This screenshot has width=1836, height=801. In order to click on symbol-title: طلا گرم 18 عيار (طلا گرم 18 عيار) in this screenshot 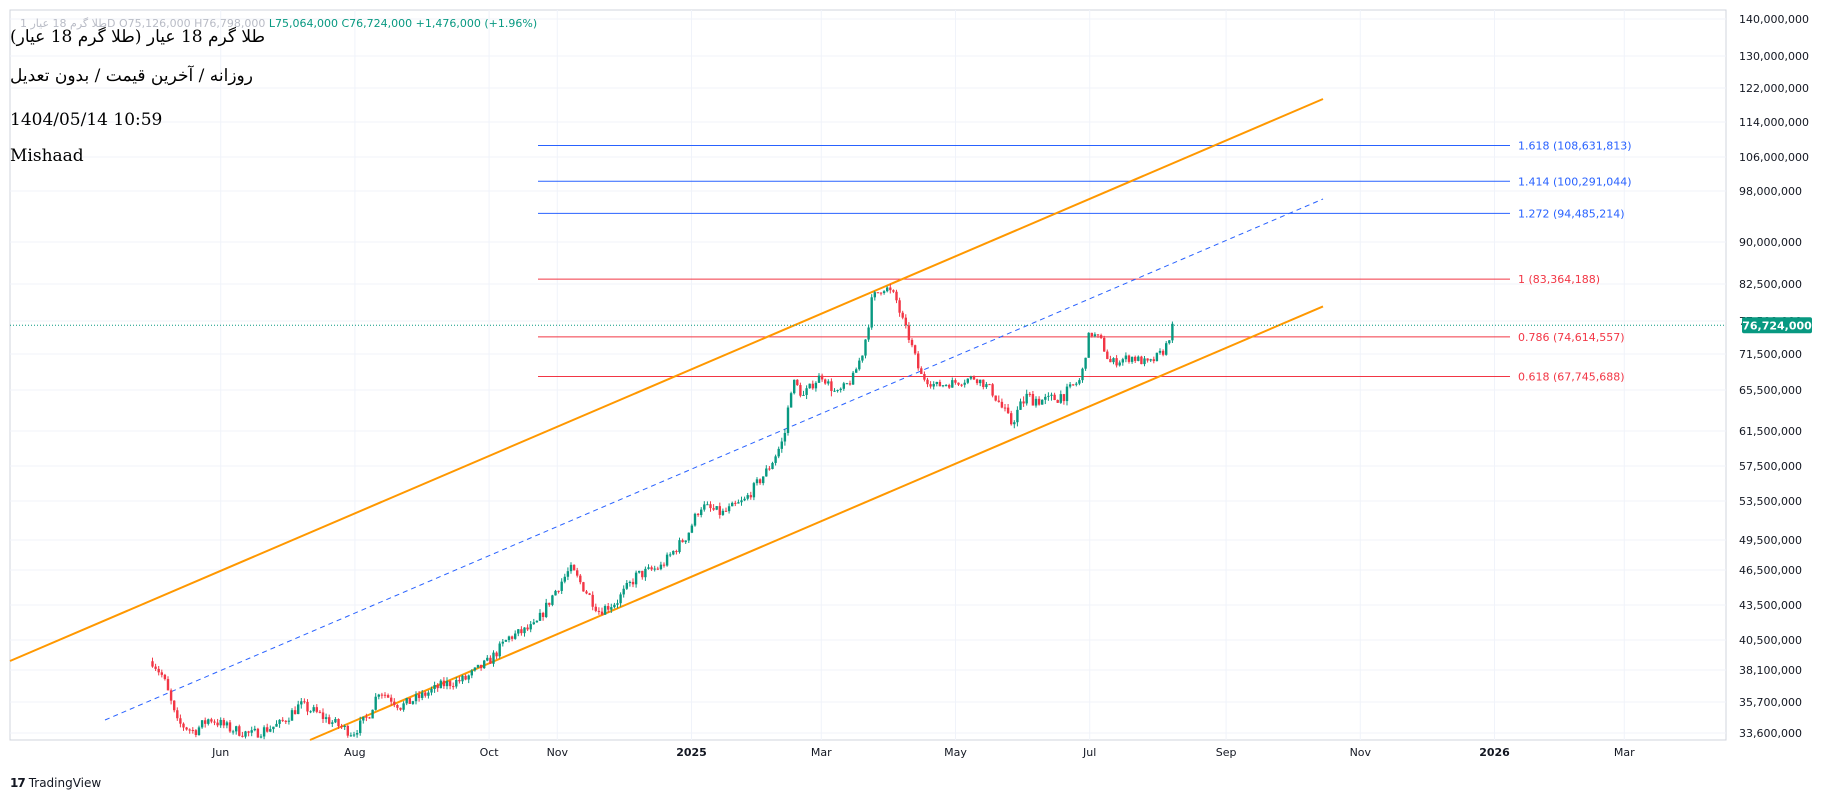, I will do `click(138, 37)`.